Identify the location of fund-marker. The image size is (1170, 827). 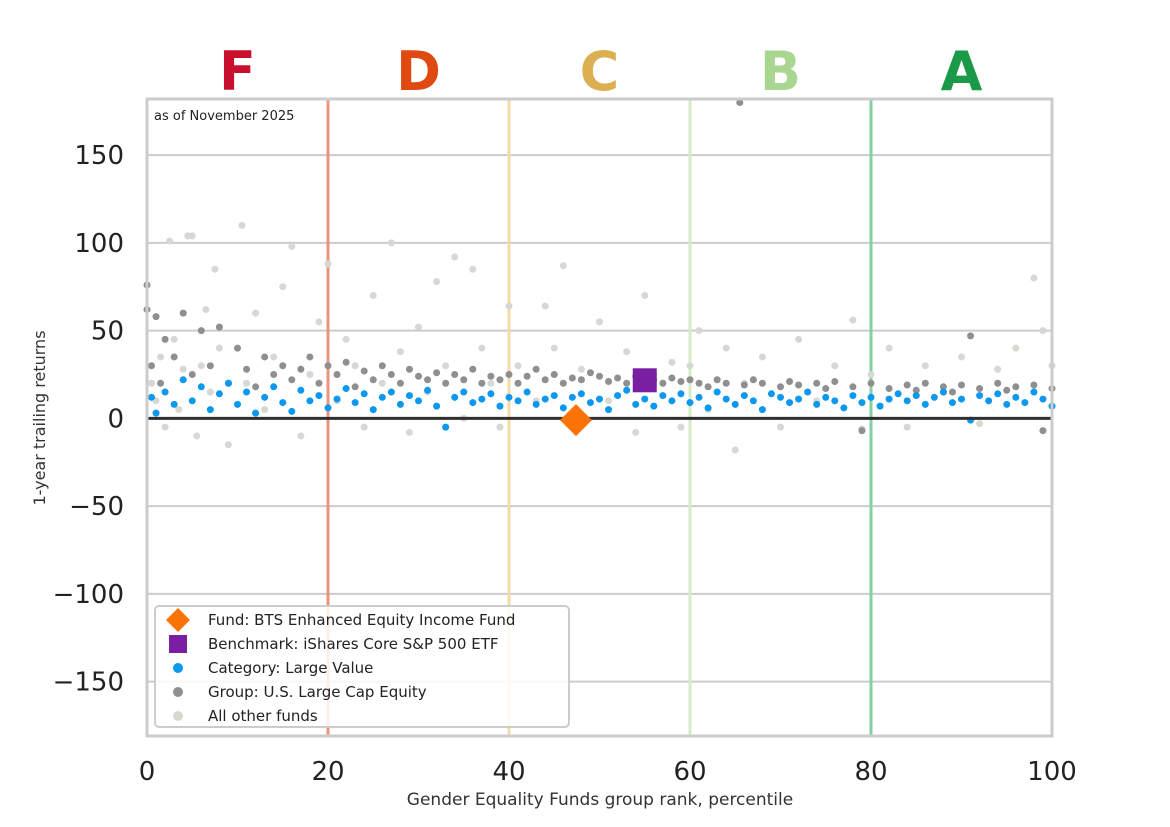
(178, 620).